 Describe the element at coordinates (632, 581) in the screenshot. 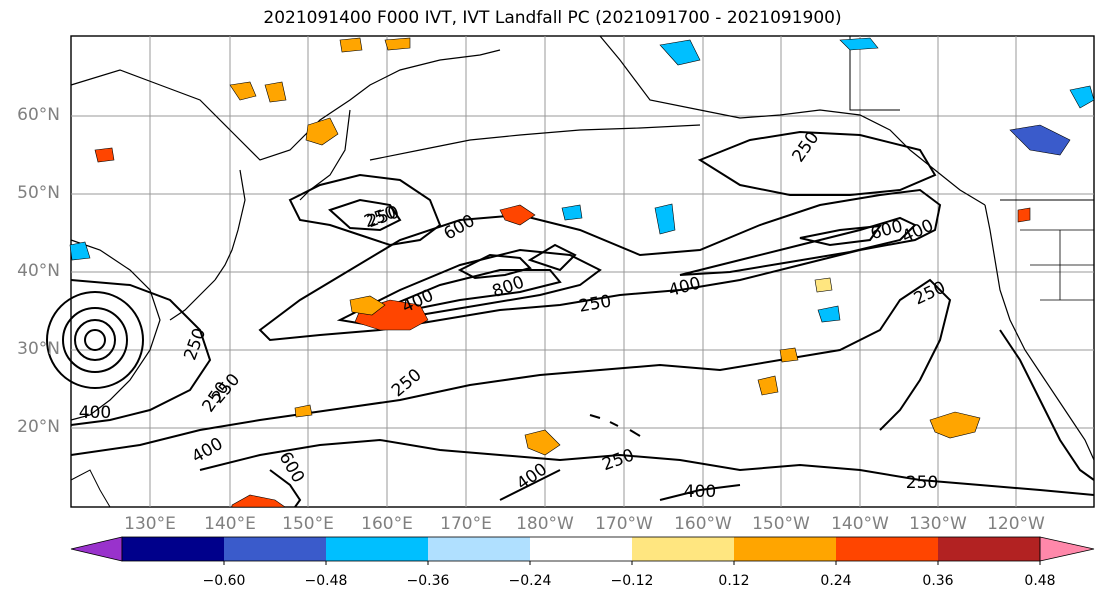

I see `colorbar-tick-label: −0.12` at that location.